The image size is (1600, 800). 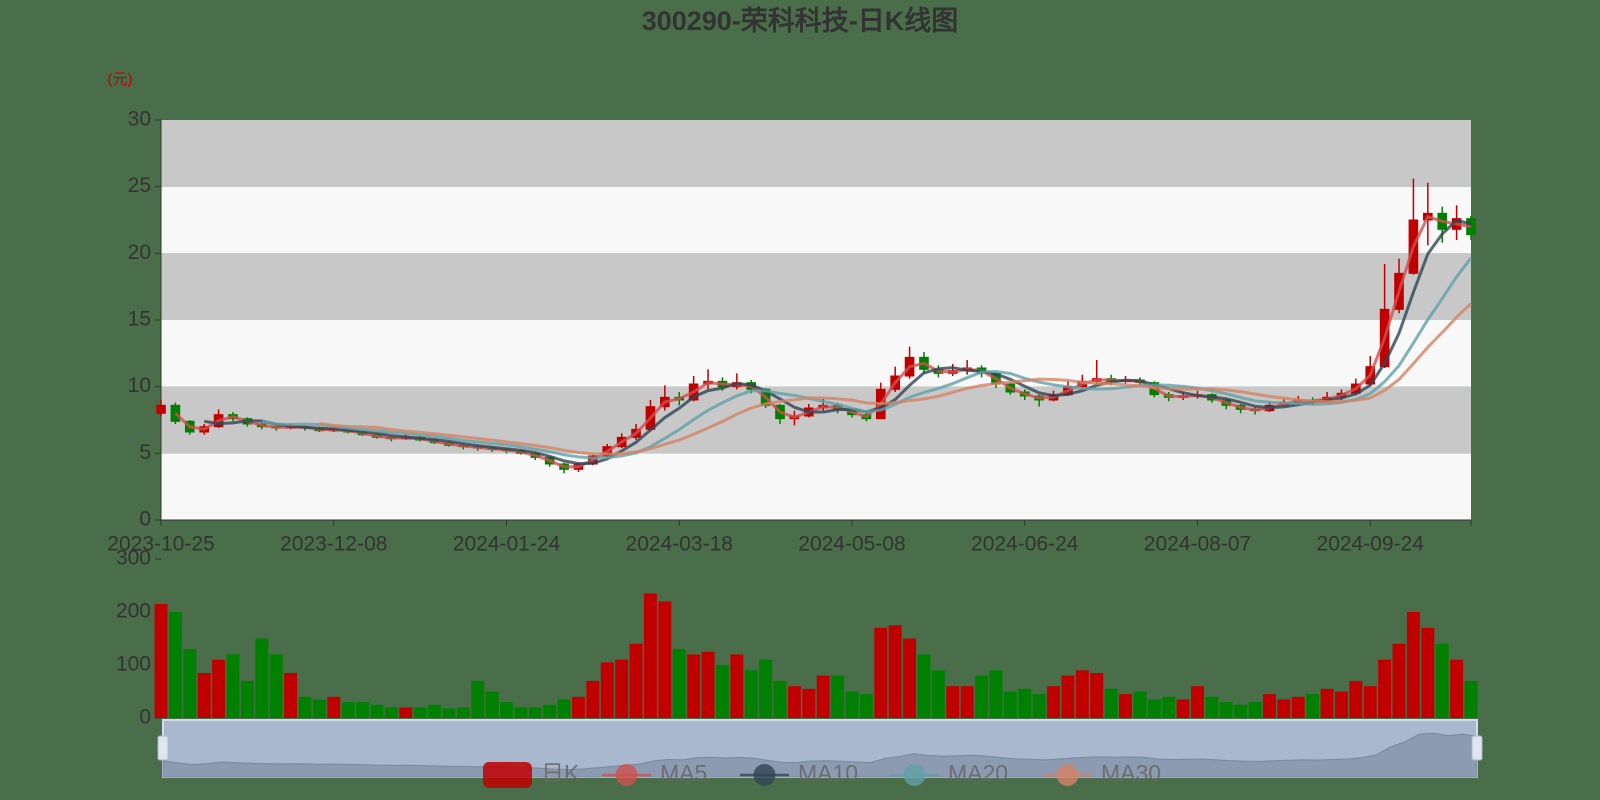 I want to click on legend-label: MA30, so click(x=1131, y=773).